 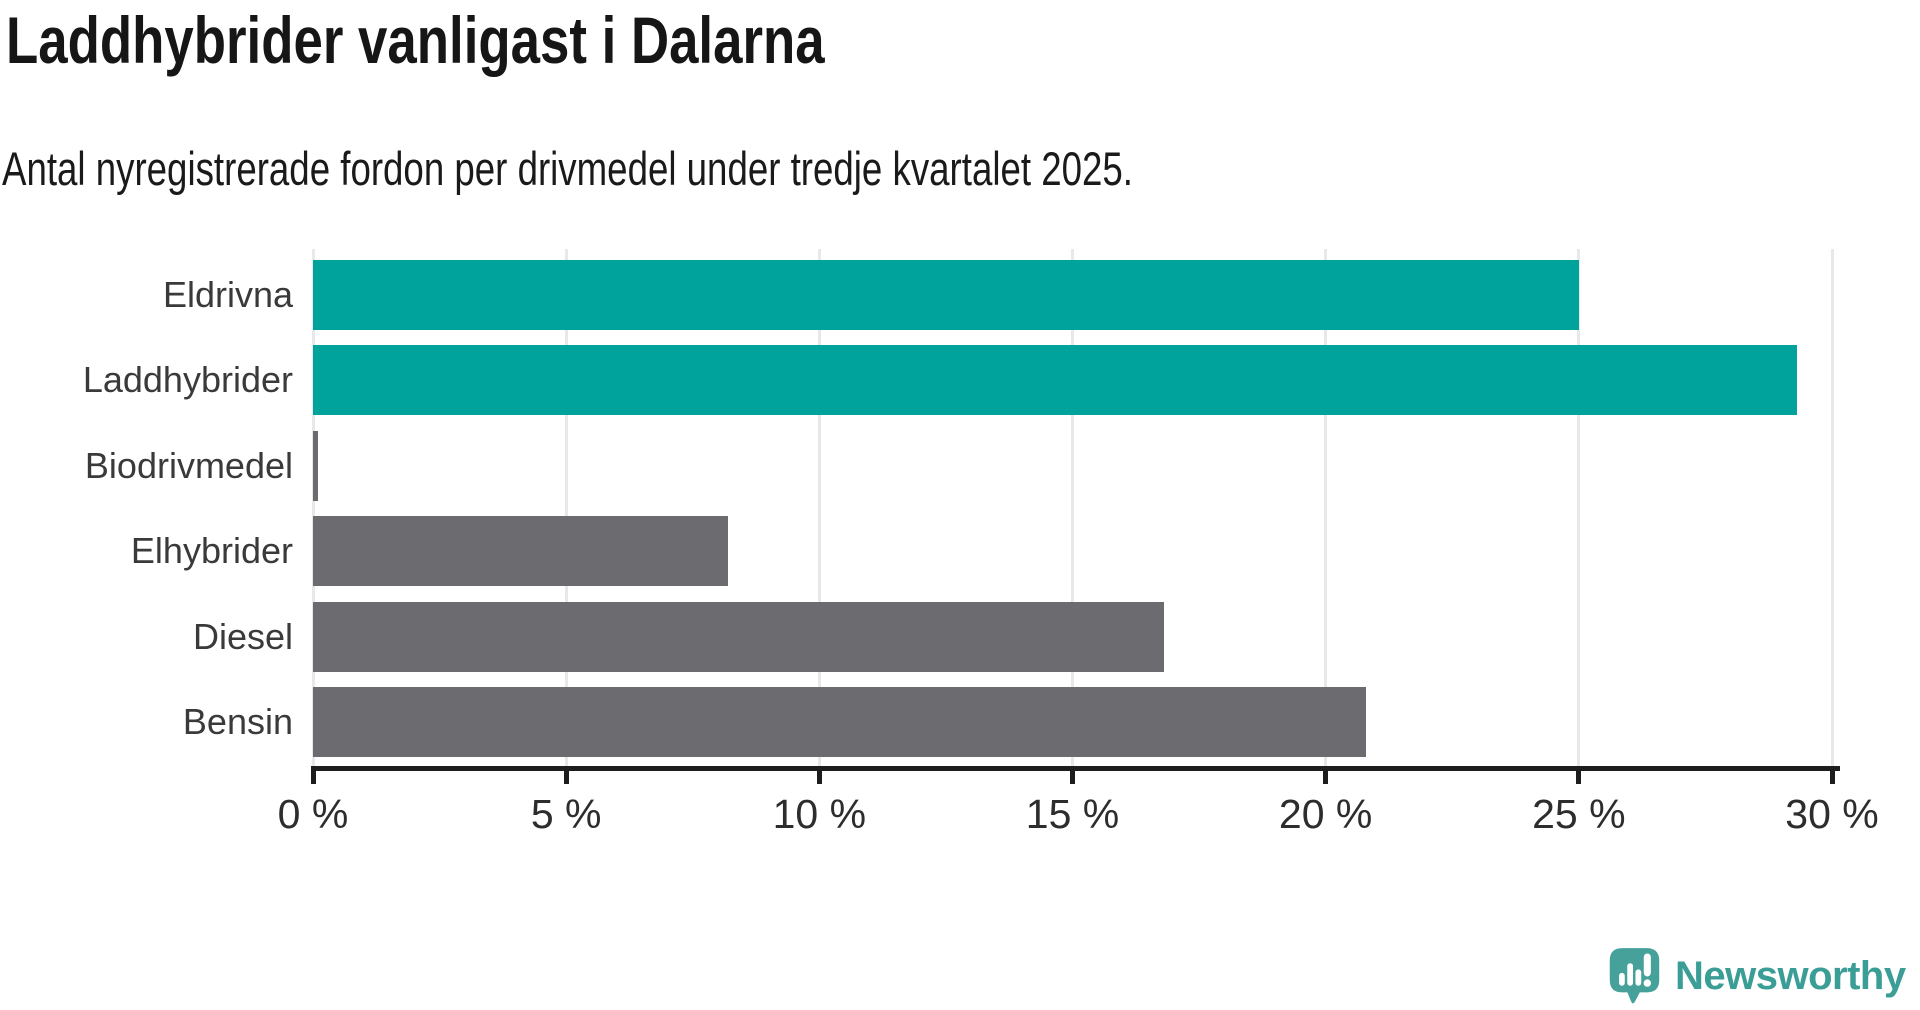 What do you see at coordinates (313, 814) in the screenshot?
I see `x-tick-label: 0 %` at bounding box center [313, 814].